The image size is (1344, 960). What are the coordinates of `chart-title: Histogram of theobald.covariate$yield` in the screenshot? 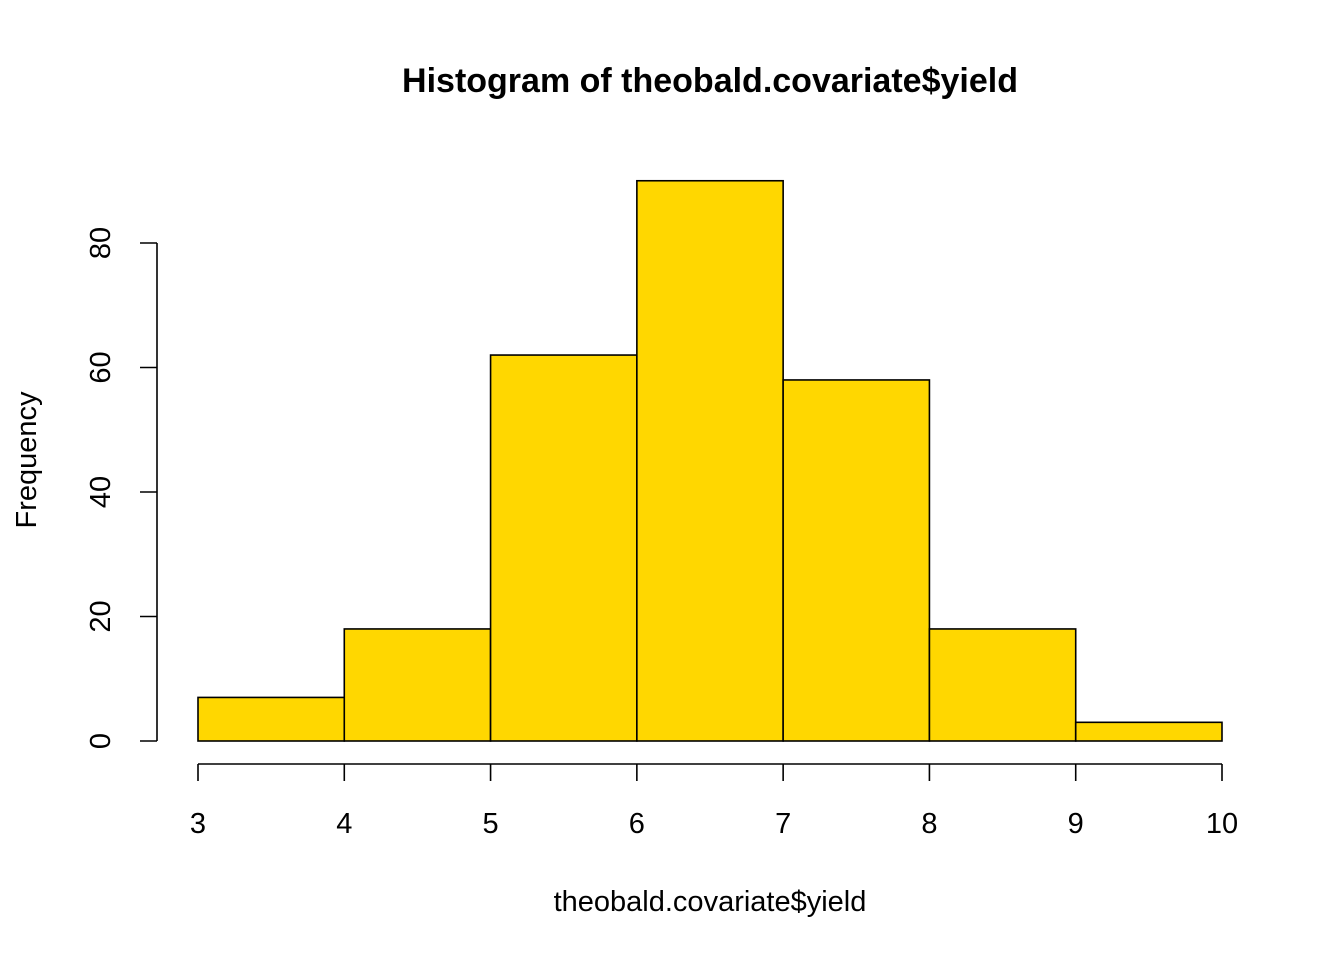 It's located at (710, 81).